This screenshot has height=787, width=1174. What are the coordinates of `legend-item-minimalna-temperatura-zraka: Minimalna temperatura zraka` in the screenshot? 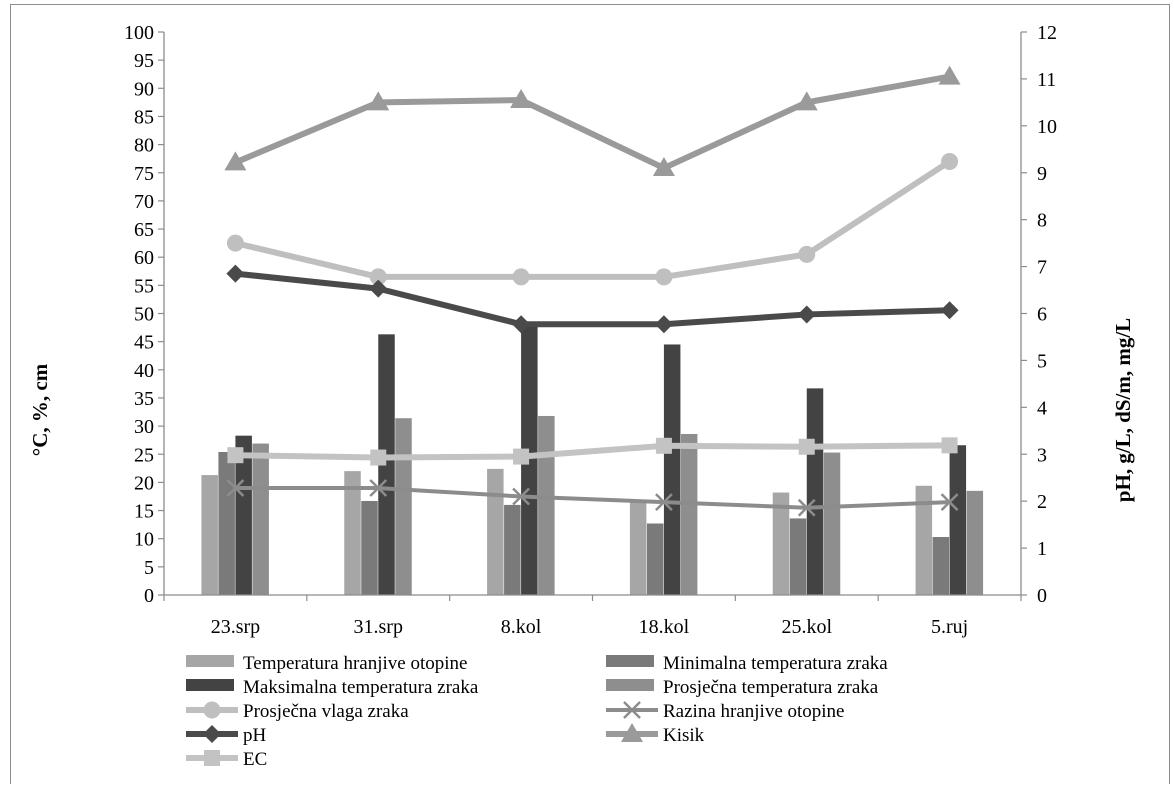 It's located at (747, 663).